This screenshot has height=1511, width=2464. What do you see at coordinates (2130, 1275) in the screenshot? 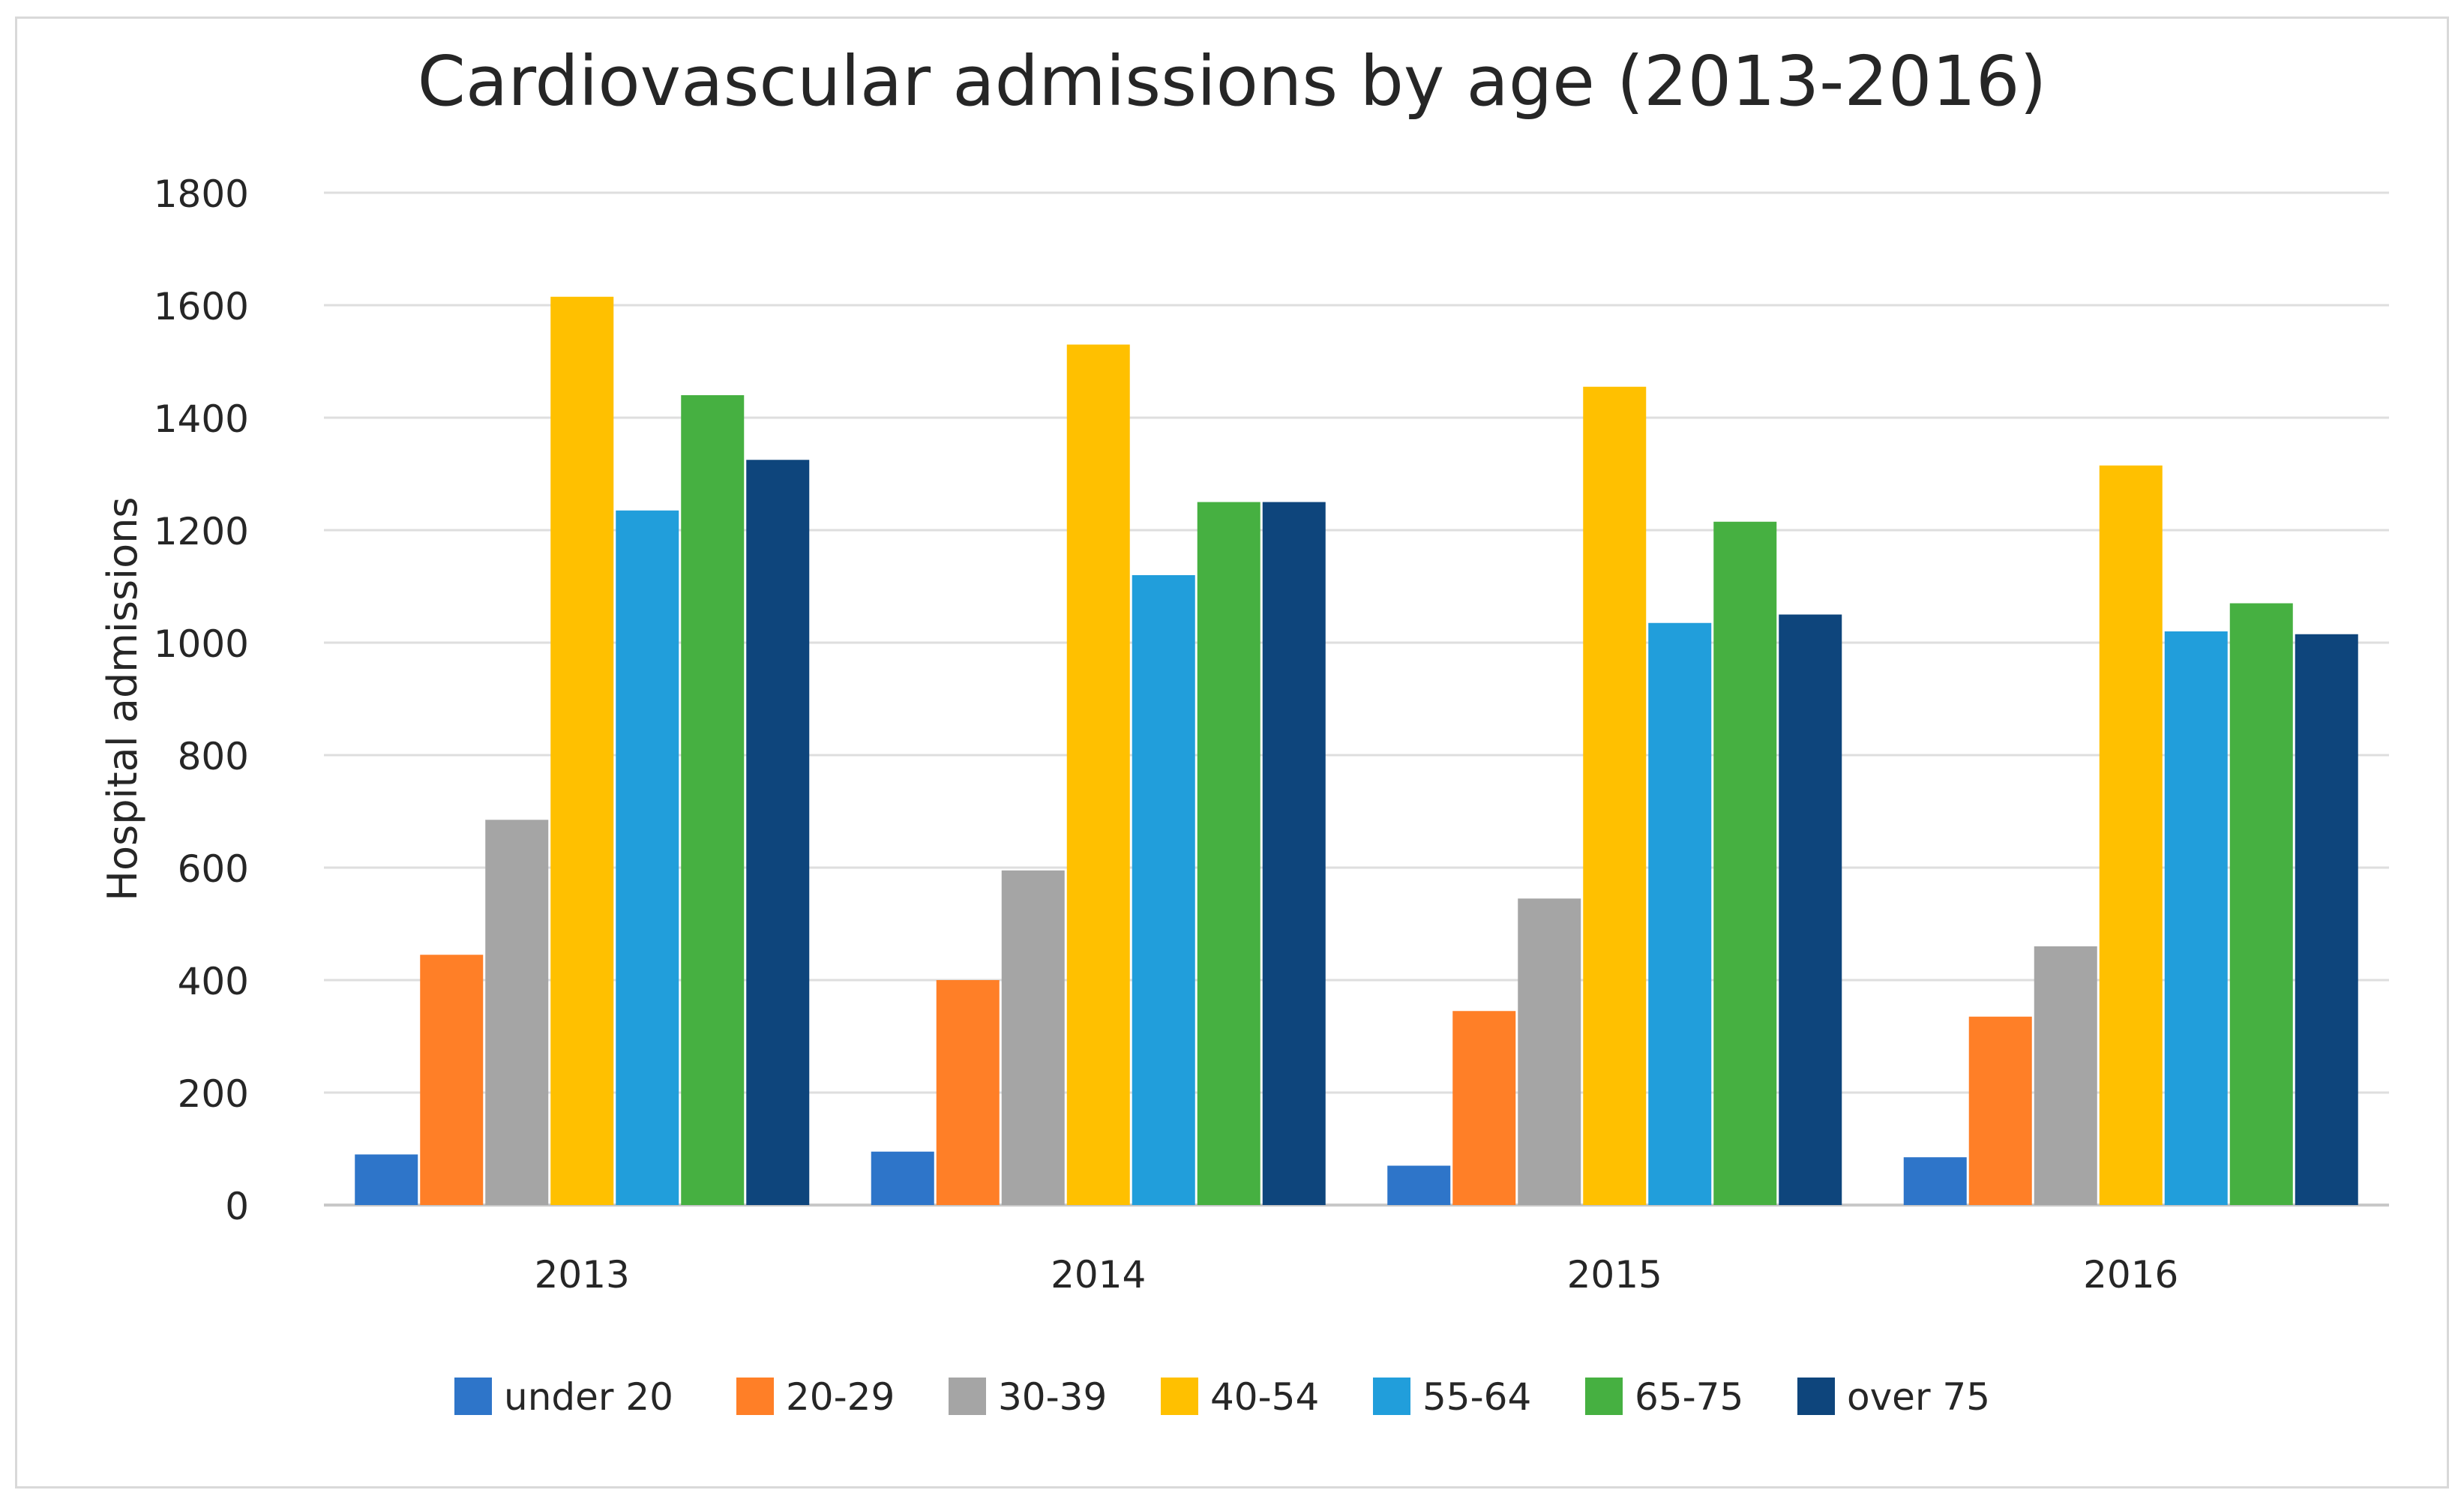
I see `x-tick-label: 2016` at bounding box center [2130, 1275].